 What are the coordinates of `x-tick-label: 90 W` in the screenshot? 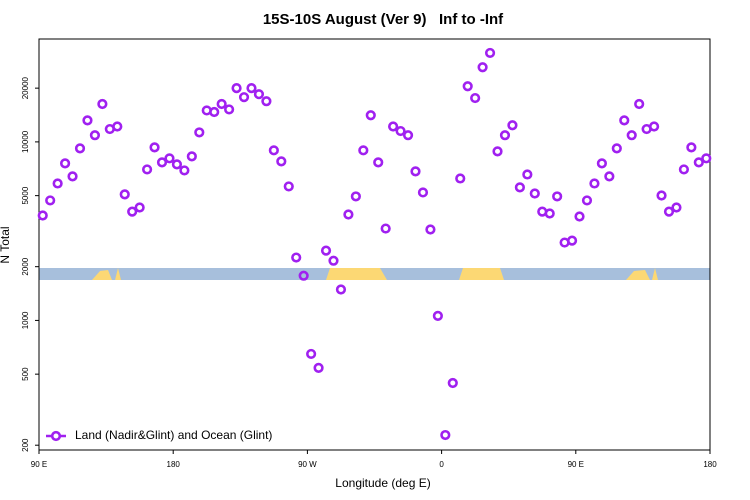 It's located at (307, 464).